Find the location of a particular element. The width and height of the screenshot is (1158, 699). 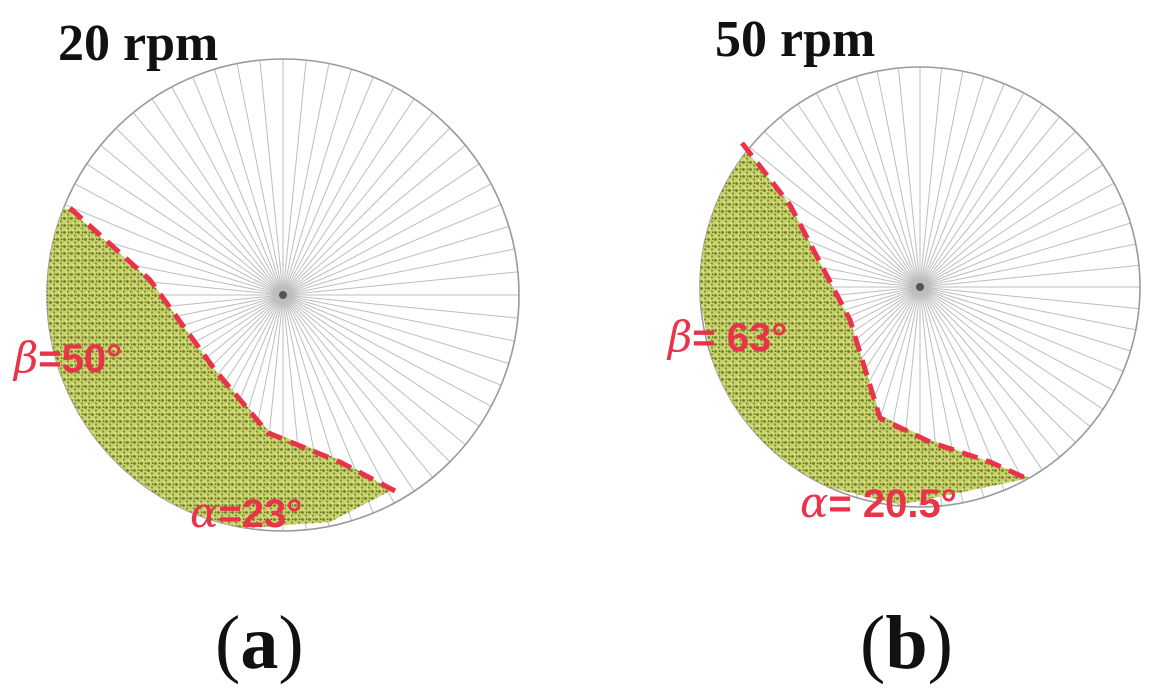

beta-angle-label-a: β=50° is located at coordinates (68, 357).